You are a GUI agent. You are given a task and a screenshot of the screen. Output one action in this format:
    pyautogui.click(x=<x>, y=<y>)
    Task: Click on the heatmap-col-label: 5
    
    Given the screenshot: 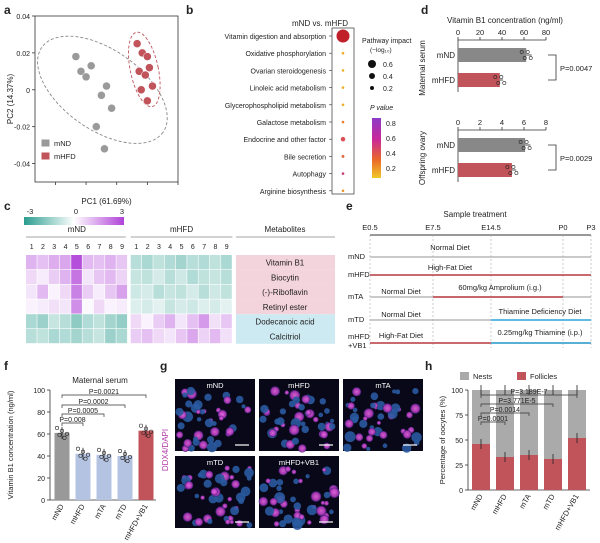 What is the action you would take?
    pyautogui.click(x=77, y=247)
    